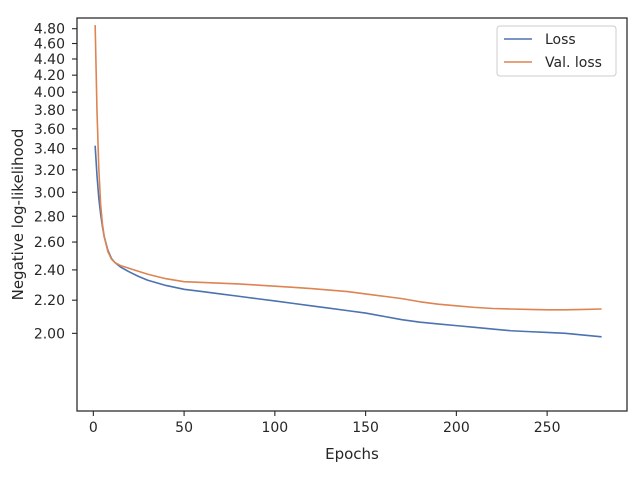 Image resolution: width=640 pixels, height=480 pixels. Describe the element at coordinates (49, 93) in the screenshot. I see `y-tick-label: 4.00` at that location.